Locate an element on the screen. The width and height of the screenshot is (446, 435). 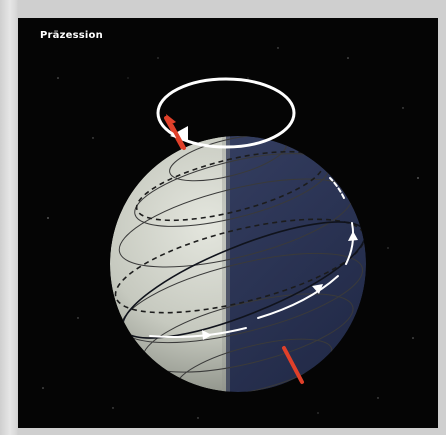
precession-ring is located at coordinates (226, 113).